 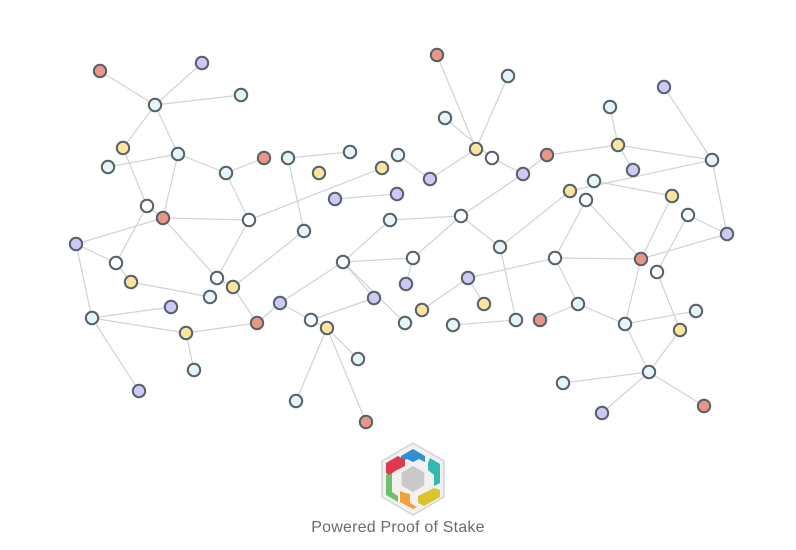 I want to click on logo-segment-blue, so click(x=413, y=455).